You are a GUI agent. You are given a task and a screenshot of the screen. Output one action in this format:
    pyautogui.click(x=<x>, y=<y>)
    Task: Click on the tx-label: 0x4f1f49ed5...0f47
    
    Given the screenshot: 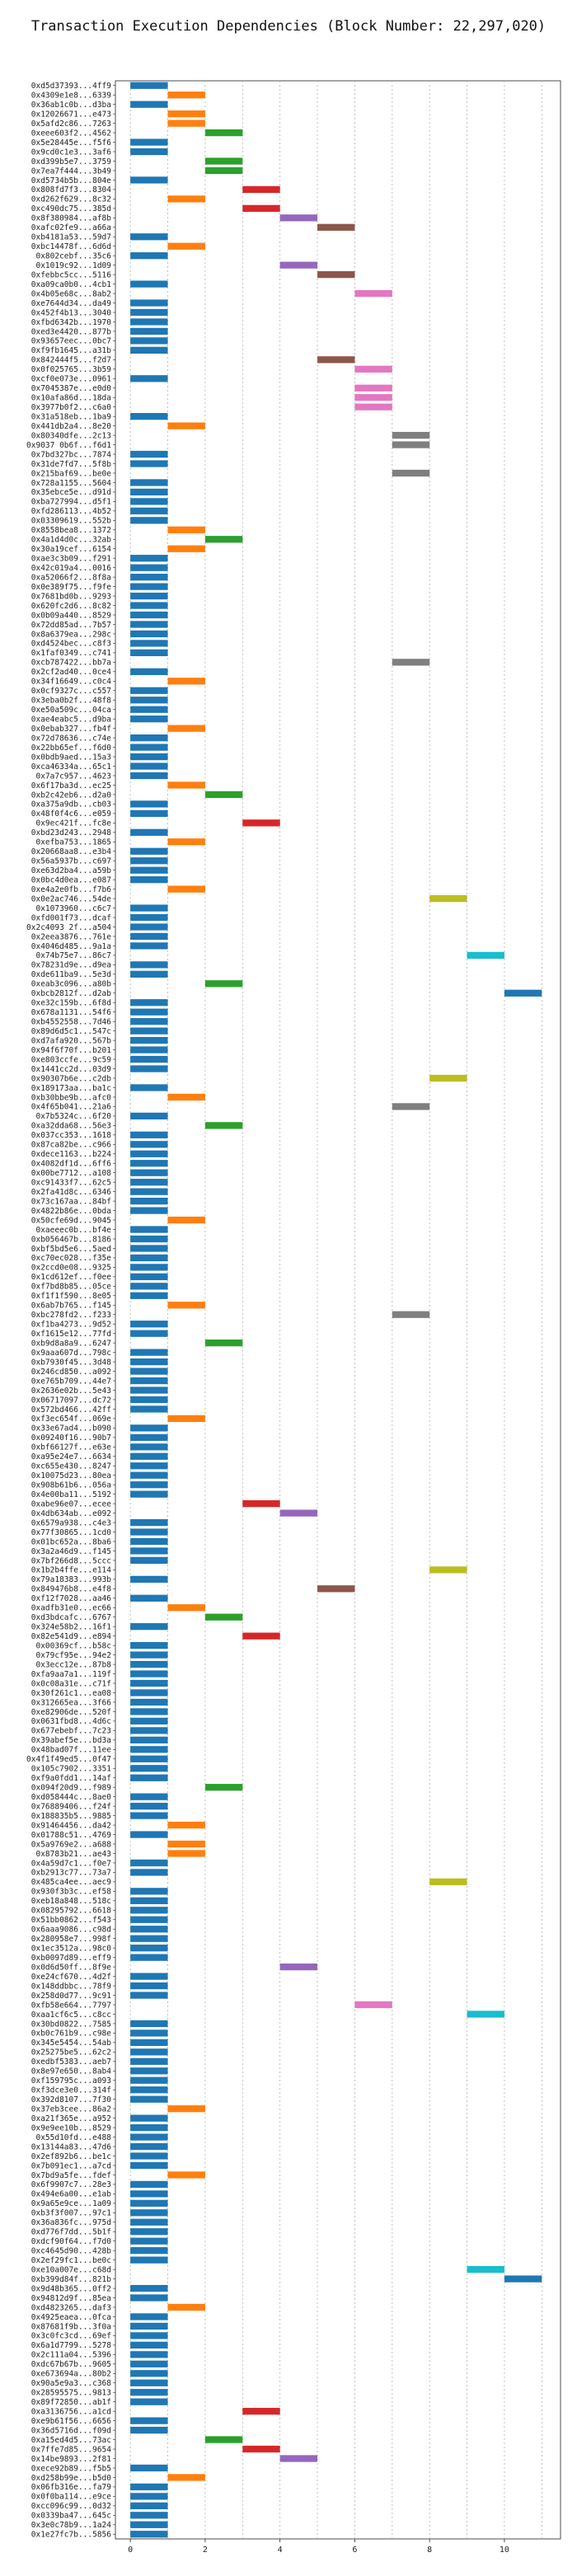 What is the action you would take?
    pyautogui.click(x=68, y=1760)
    